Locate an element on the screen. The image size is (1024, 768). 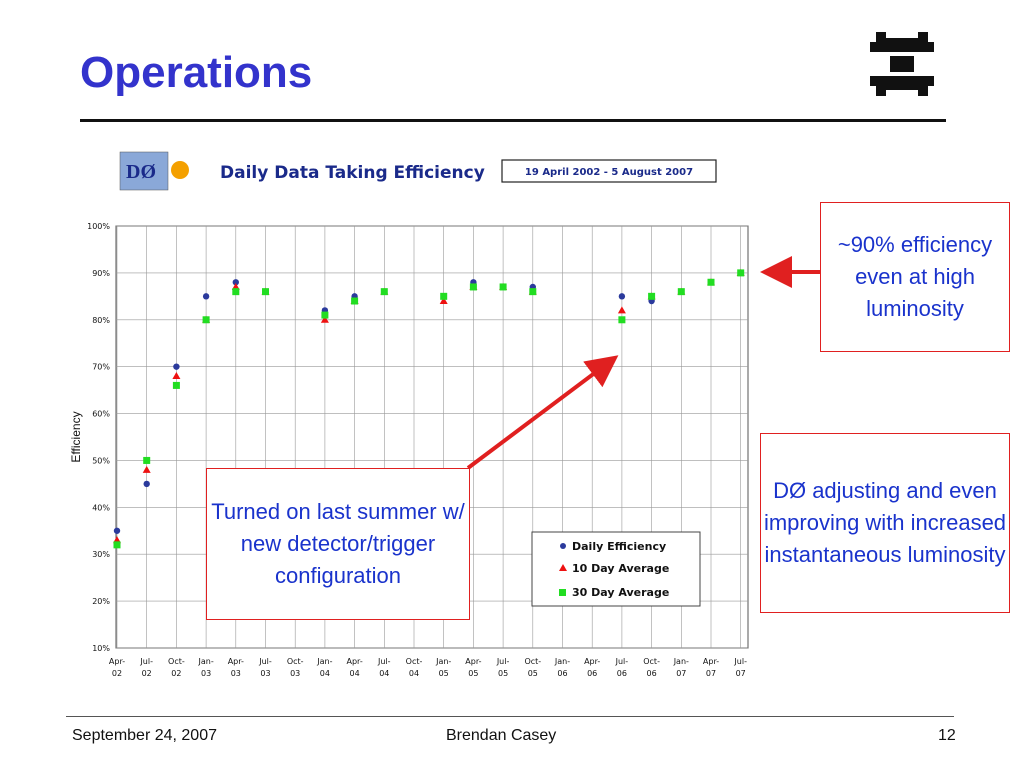
legend-box is located at coordinates (616, 569).